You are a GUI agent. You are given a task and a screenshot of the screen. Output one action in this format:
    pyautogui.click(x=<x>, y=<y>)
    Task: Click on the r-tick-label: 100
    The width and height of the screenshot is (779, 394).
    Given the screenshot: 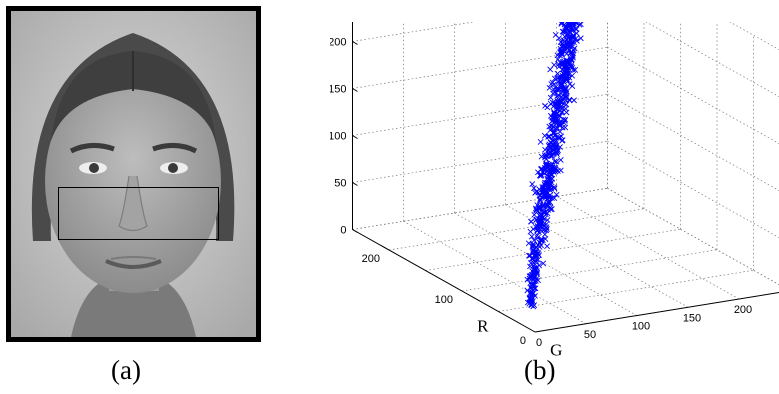 What is the action you would take?
    pyautogui.click(x=444, y=300)
    